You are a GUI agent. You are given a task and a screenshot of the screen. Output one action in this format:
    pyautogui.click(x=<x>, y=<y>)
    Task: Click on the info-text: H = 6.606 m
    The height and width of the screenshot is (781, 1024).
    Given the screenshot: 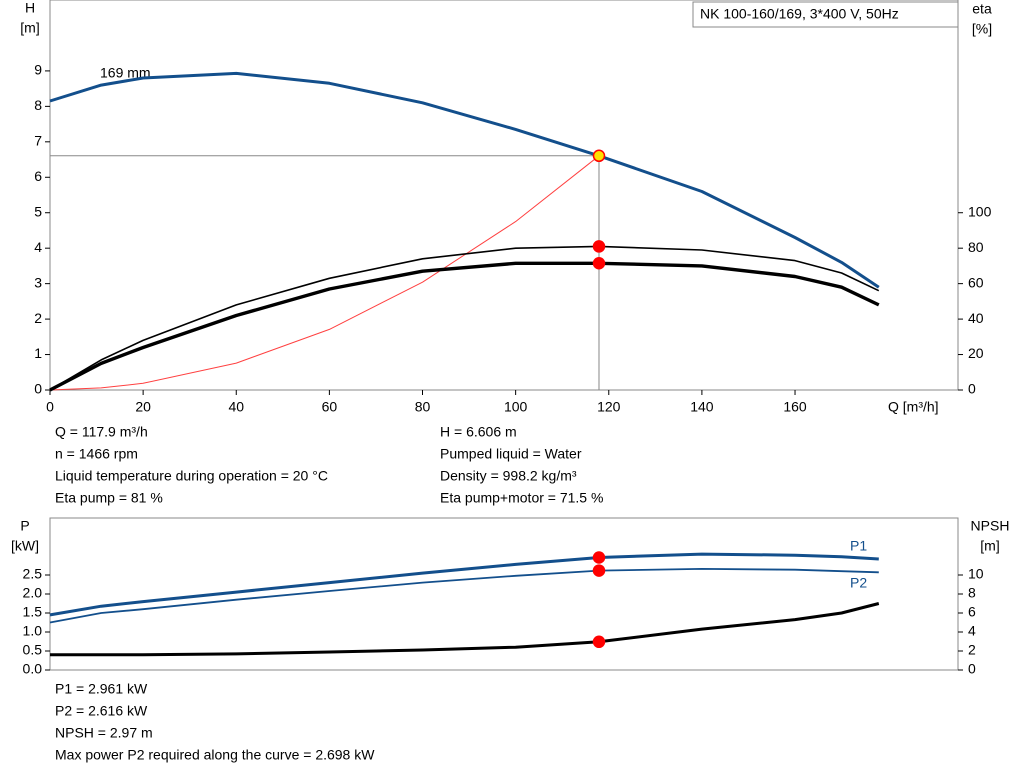 What is the action you would take?
    pyautogui.click(x=478, y=432)
    